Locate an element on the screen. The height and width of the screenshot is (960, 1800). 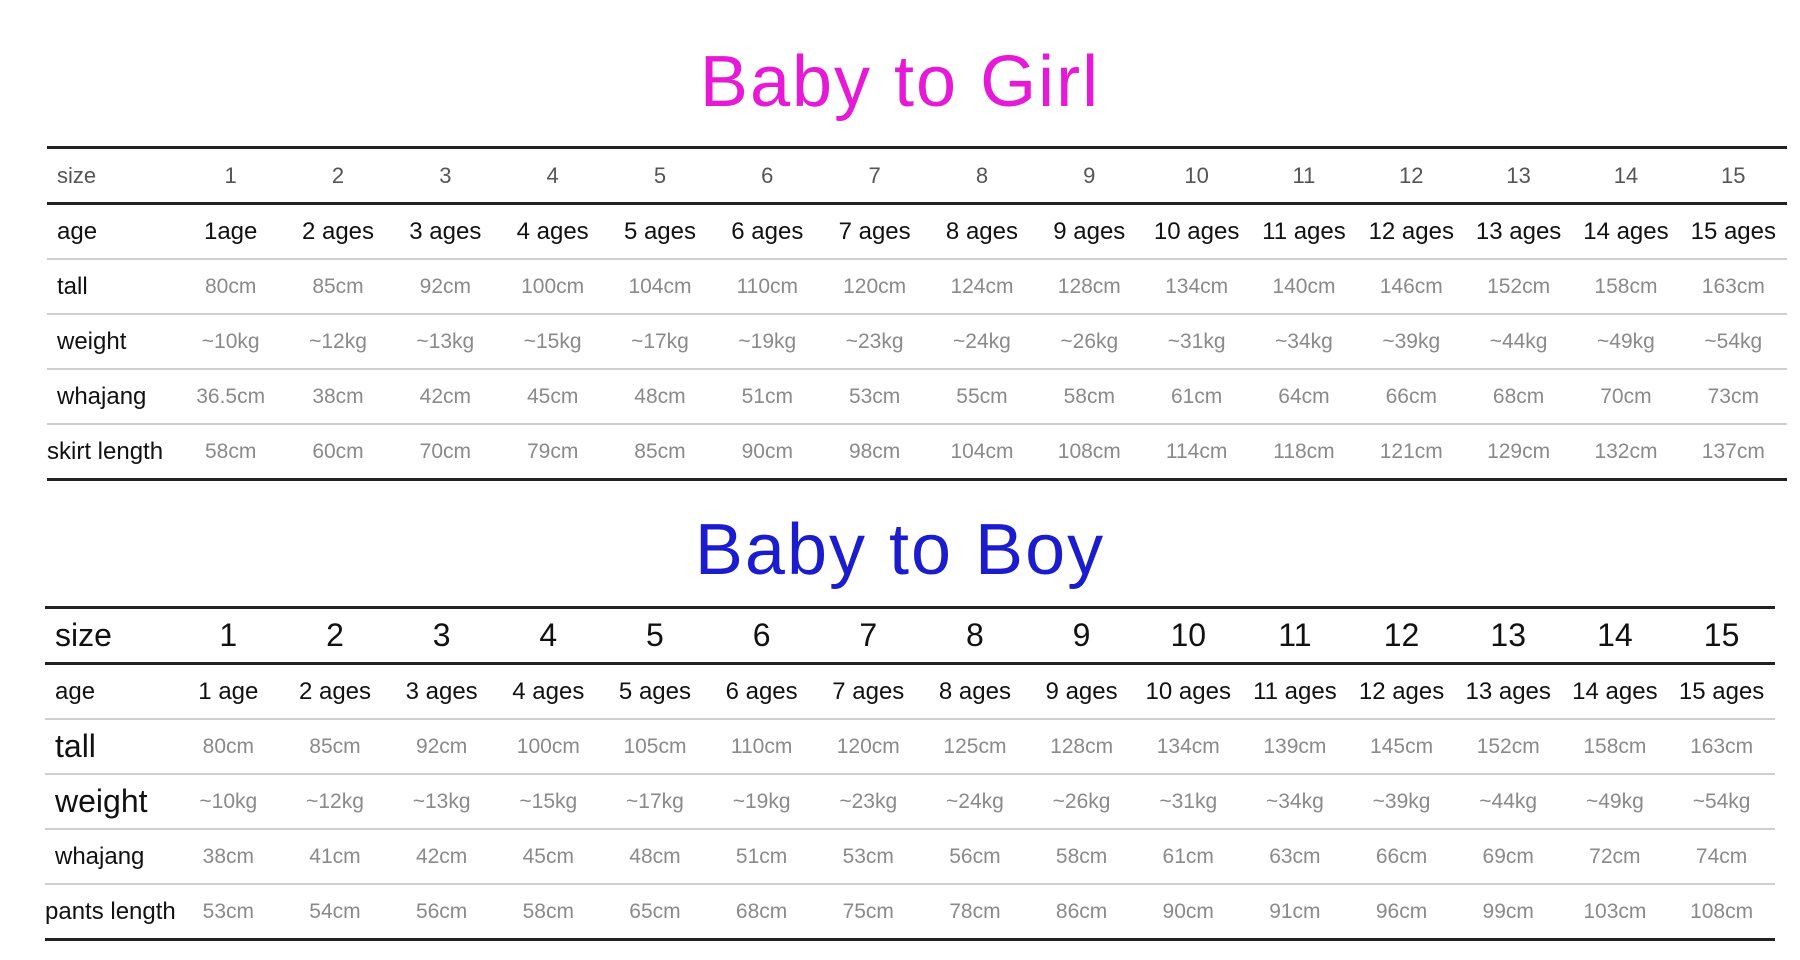
table-cell: 68cm is located at coordinates (1518, 397).